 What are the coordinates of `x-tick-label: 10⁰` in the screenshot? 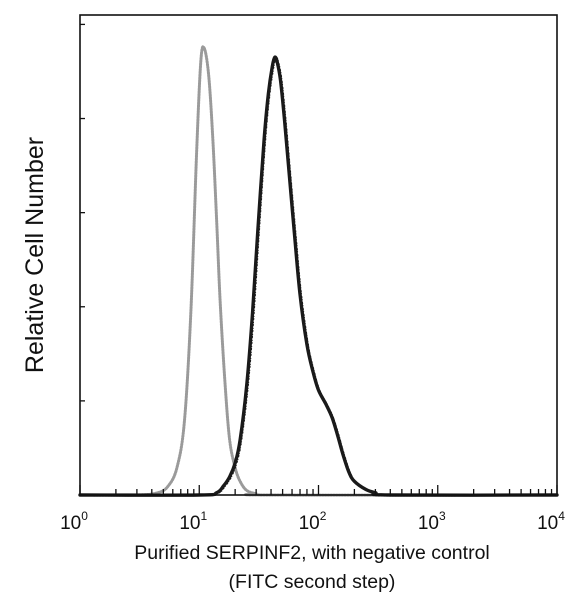 It's located at (74, 521).